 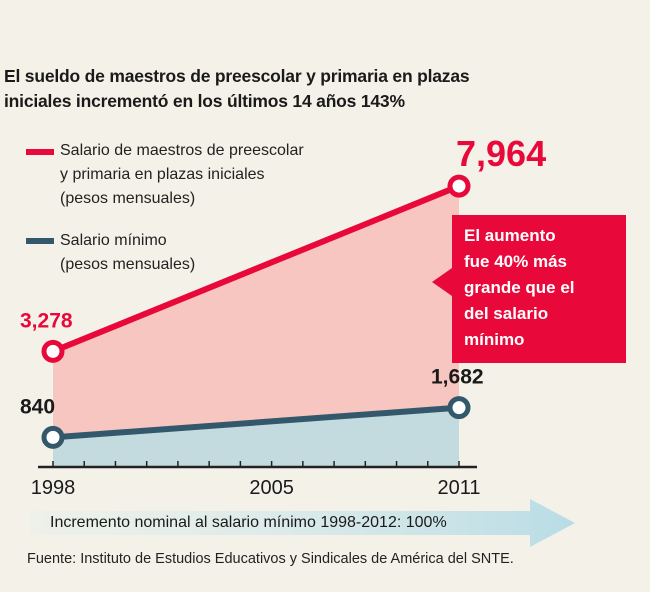 I want to click on increase-arrow, so click(x=302, y=523).